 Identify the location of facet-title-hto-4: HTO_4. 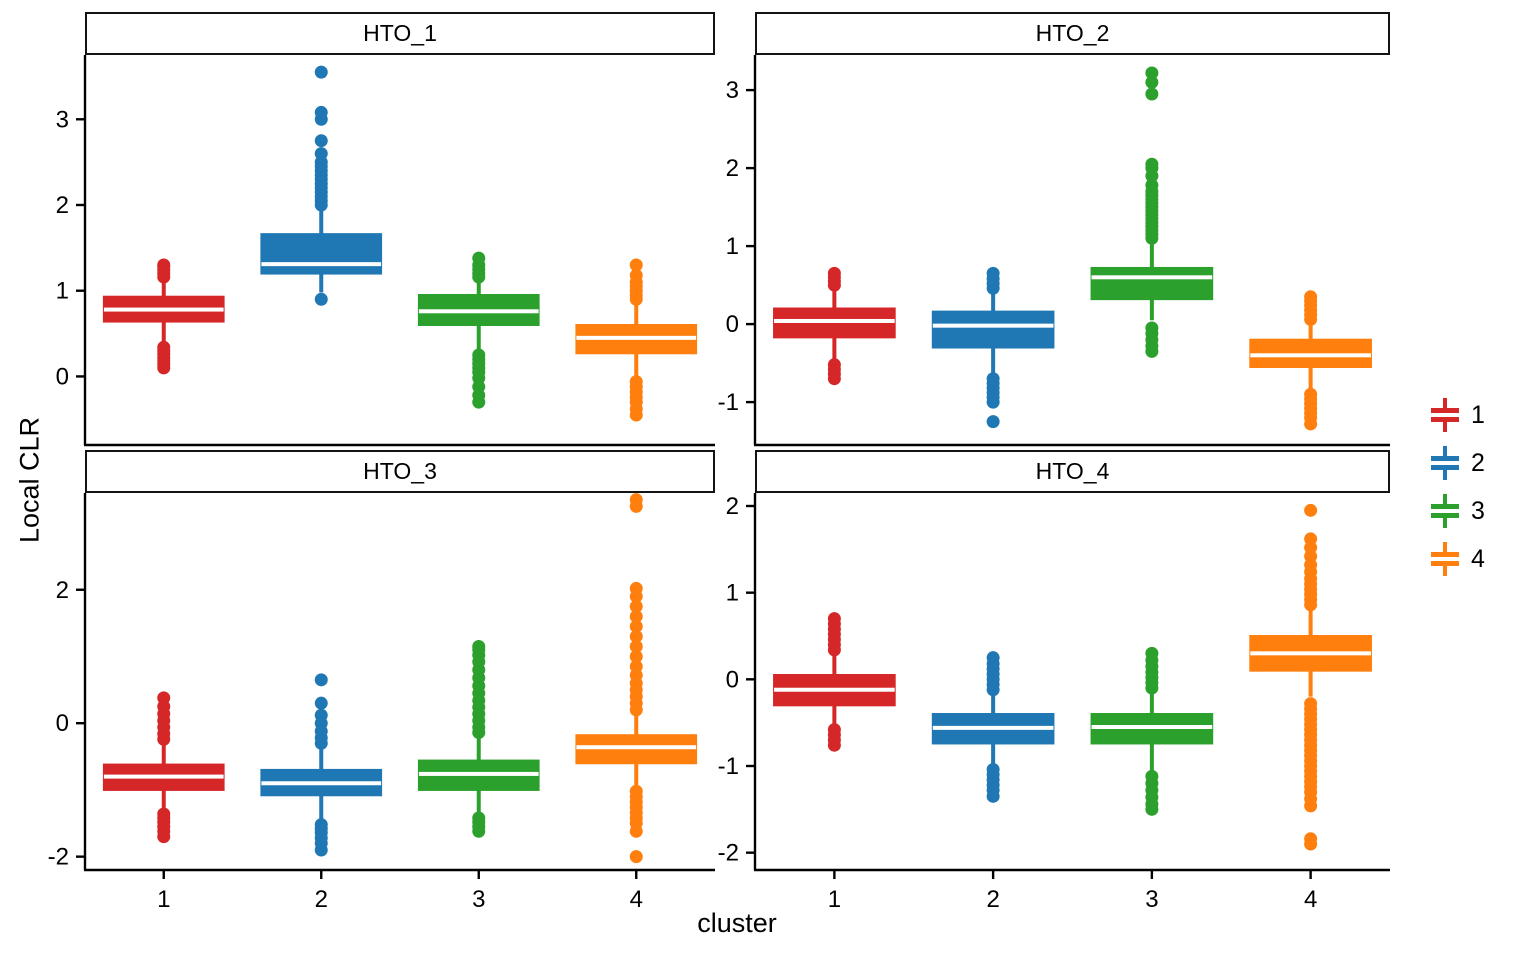
(1072, 471).